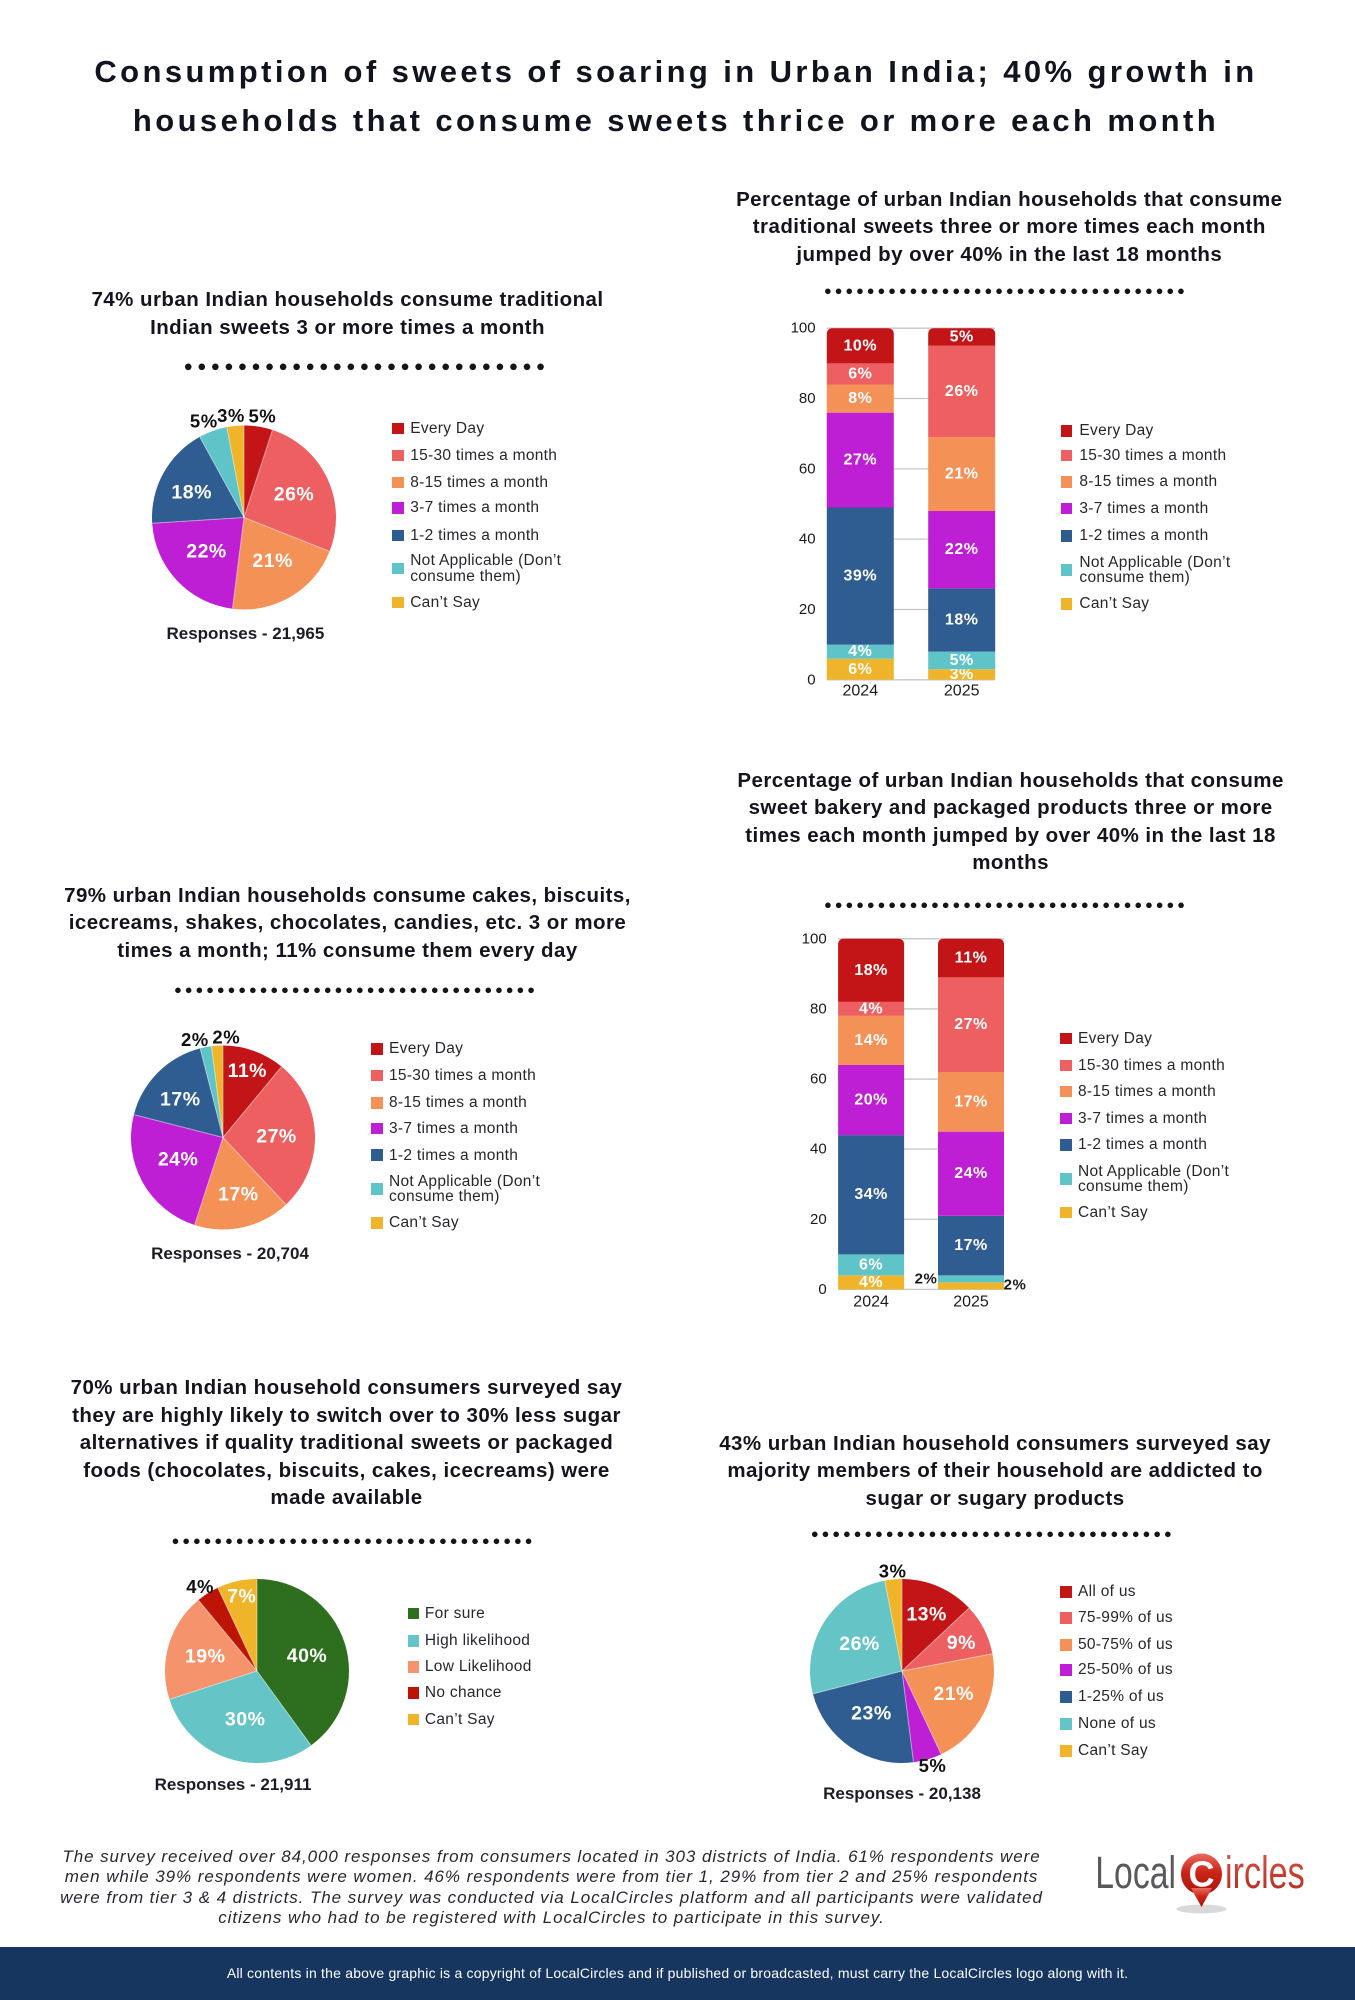  What do you see at coordinates (1265, 1874) in the screenshot?
I see `svg-text: ircles` at bounding box center [1265, 1874].